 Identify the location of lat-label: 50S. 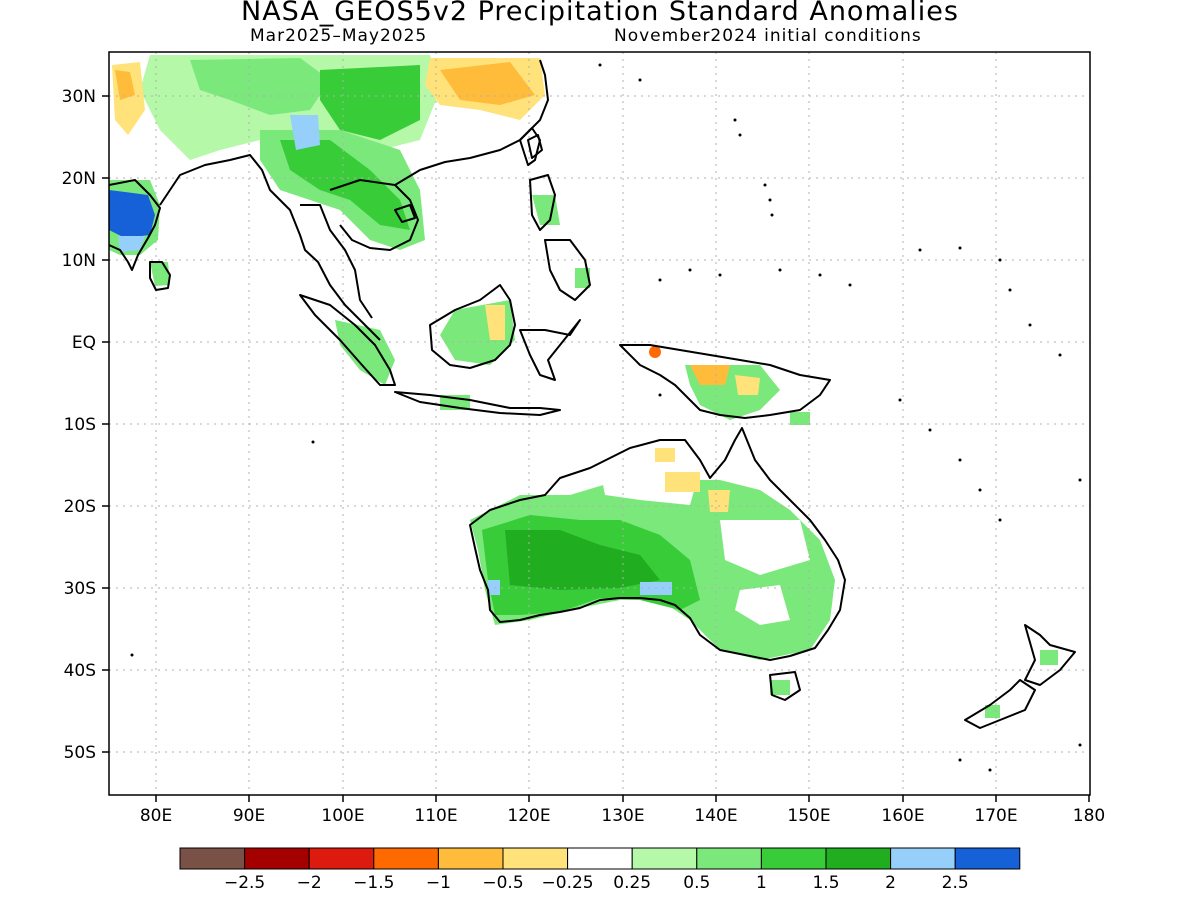
(80, 753).